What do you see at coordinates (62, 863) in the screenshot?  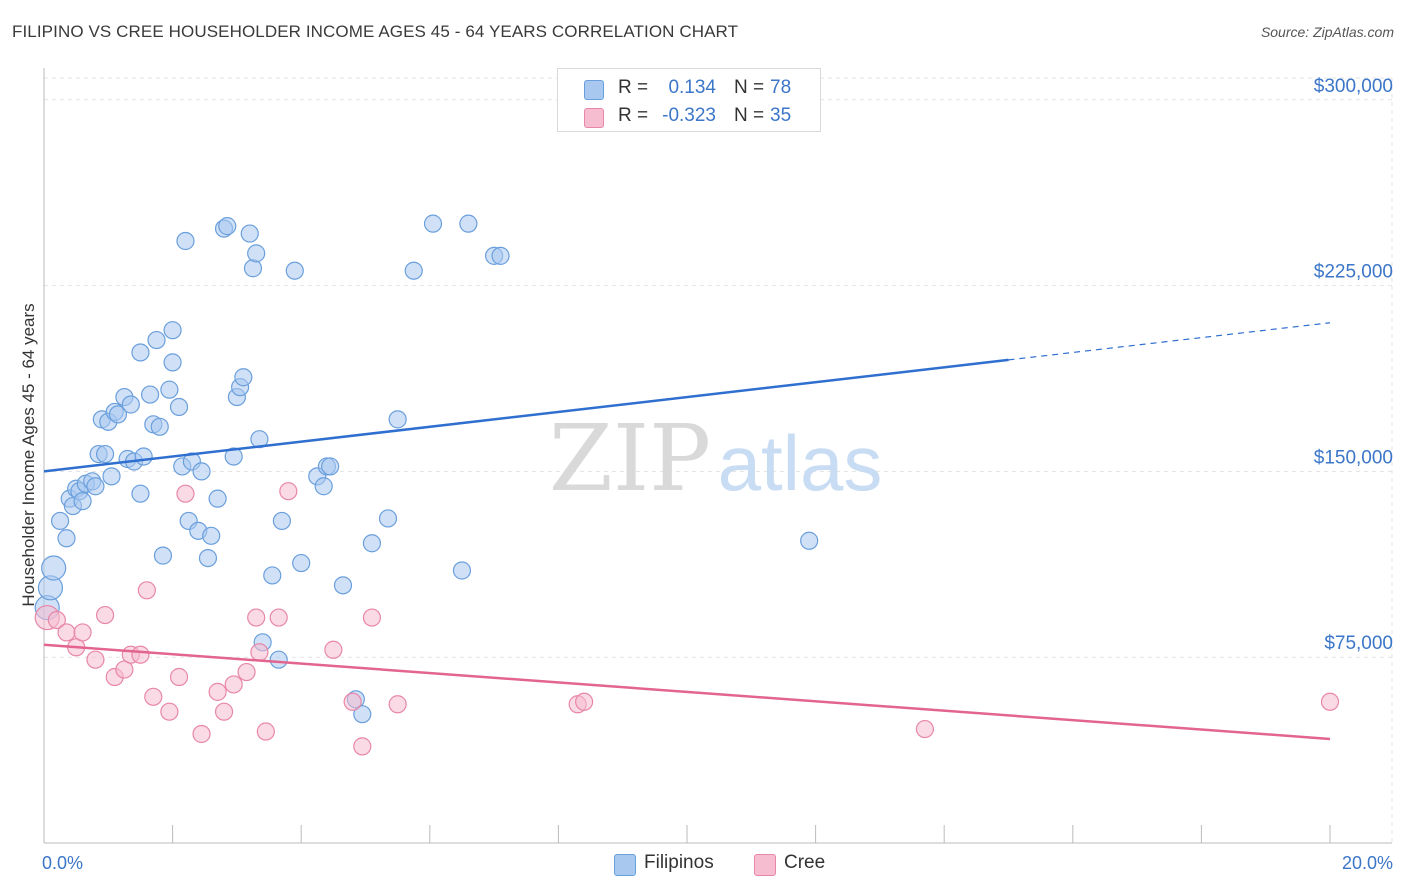 I see `x-tick-label-min: 0.0%` at bounding box center [62, 863].